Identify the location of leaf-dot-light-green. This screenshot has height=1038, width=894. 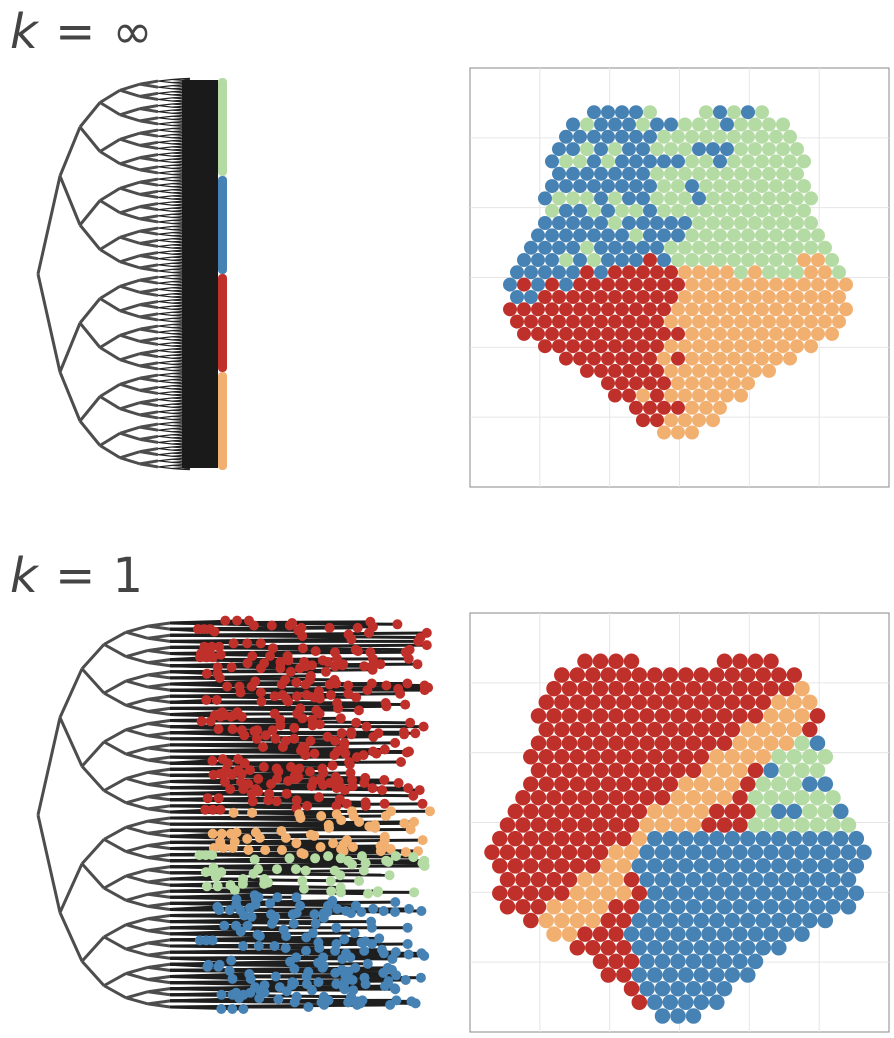
(331, 891).